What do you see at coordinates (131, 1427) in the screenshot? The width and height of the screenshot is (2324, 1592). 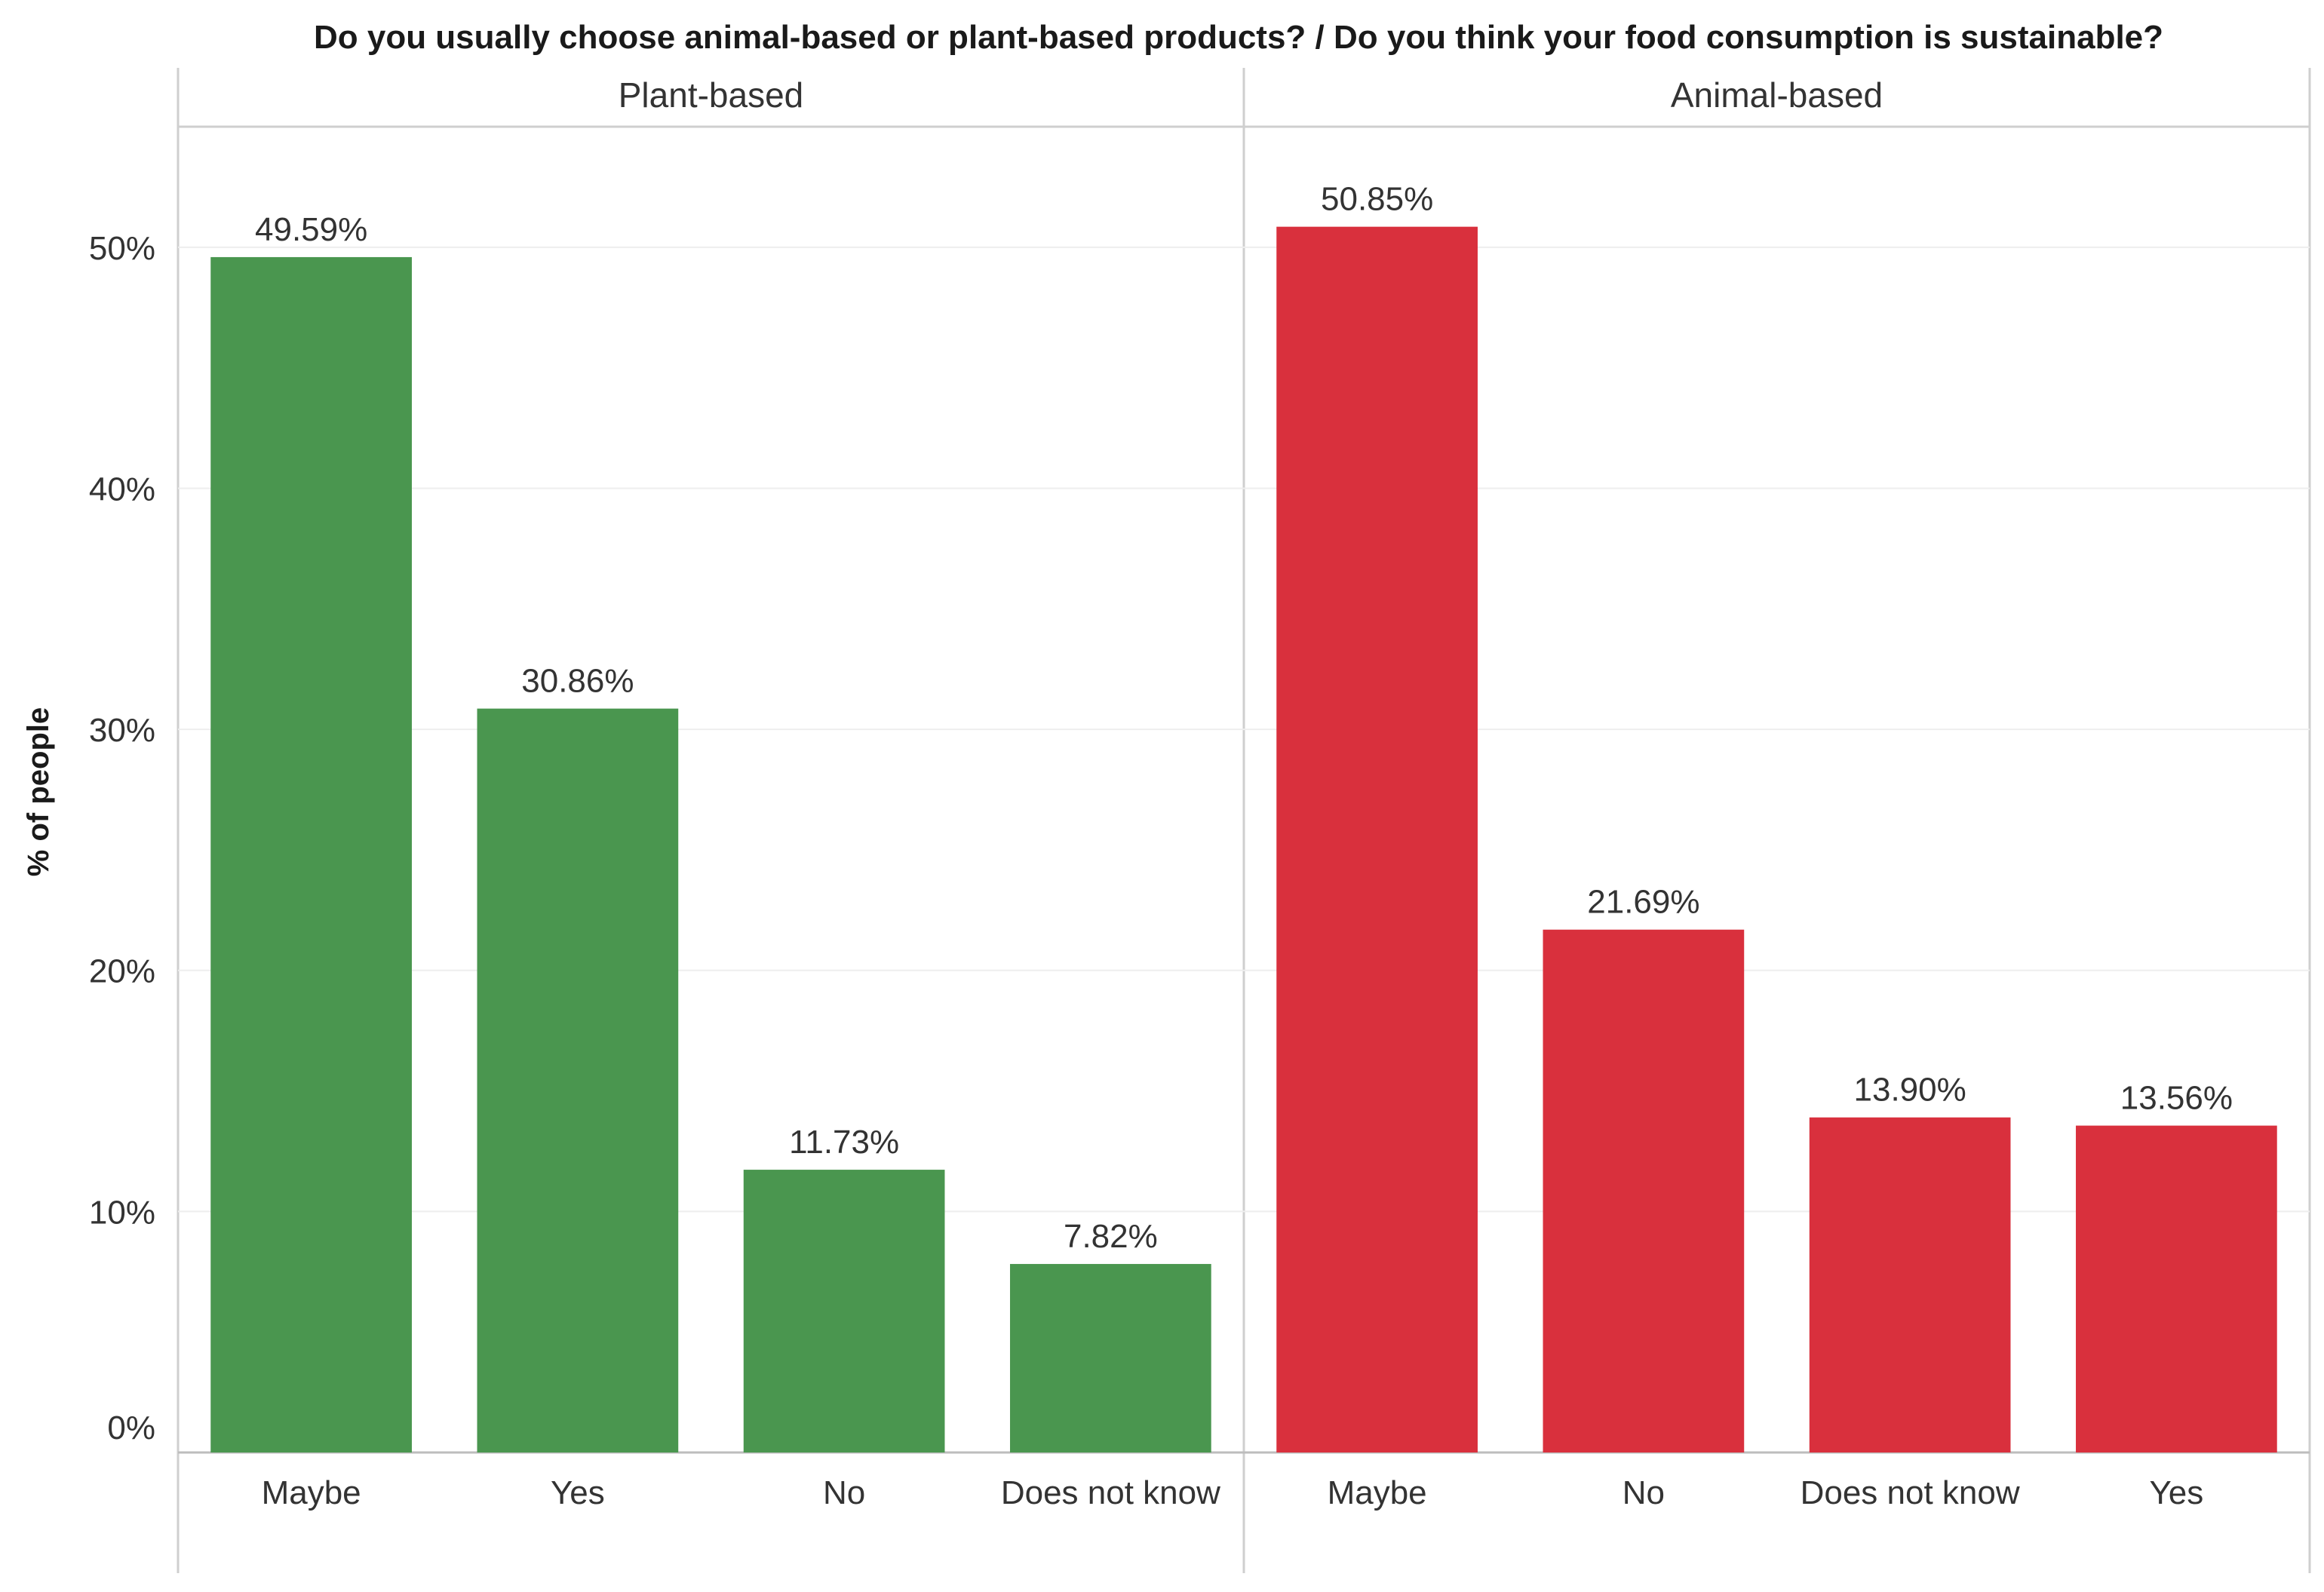 I see `y-tick-label: 0%` at bounding box center [131, 1427].